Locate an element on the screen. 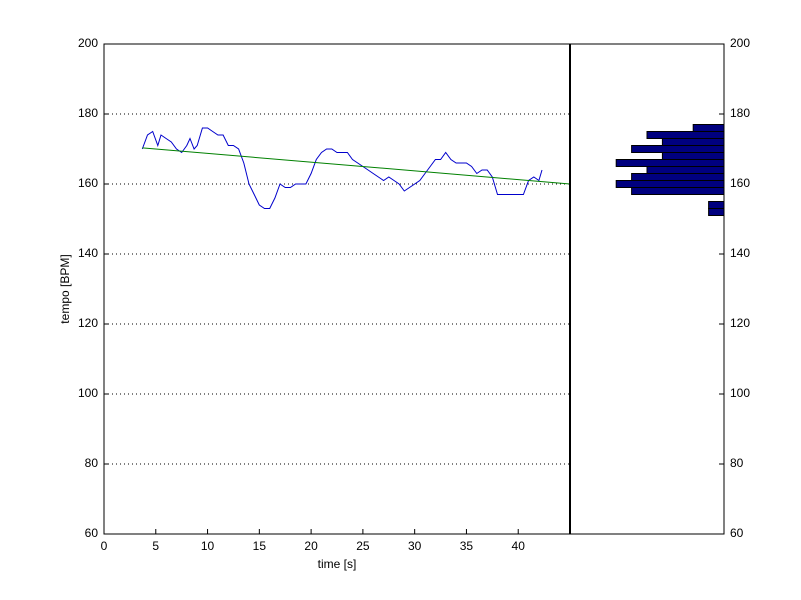  x-tick-label: 15 is located at coordinates (260, 546).